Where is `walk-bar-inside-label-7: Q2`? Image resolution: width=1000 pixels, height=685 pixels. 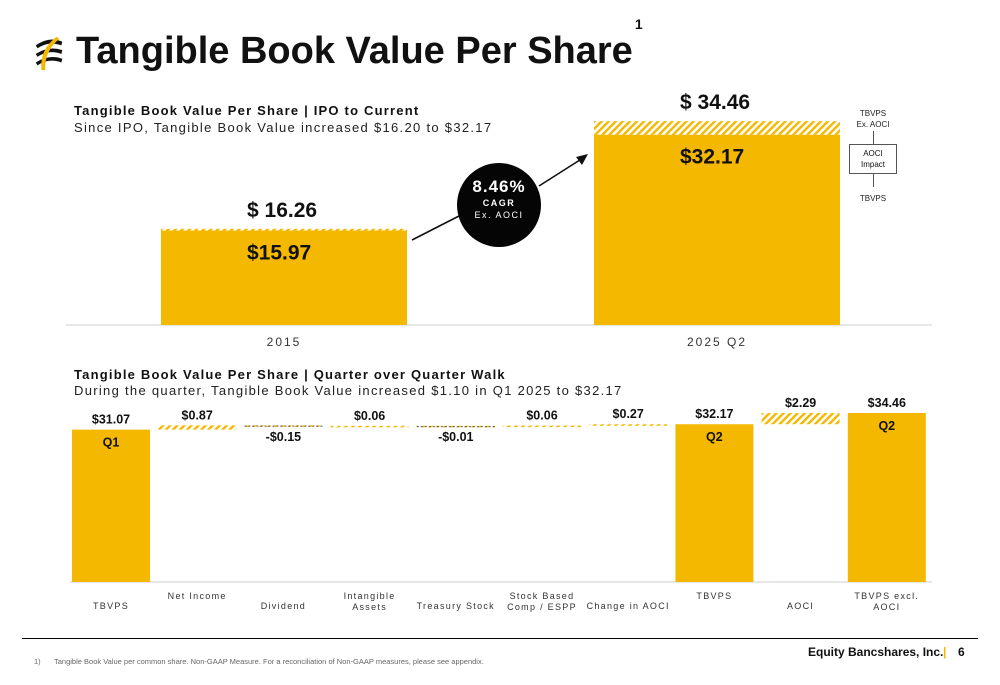
walk-bar-inside-label-7: Q2 is located at coordinates (714, 437).